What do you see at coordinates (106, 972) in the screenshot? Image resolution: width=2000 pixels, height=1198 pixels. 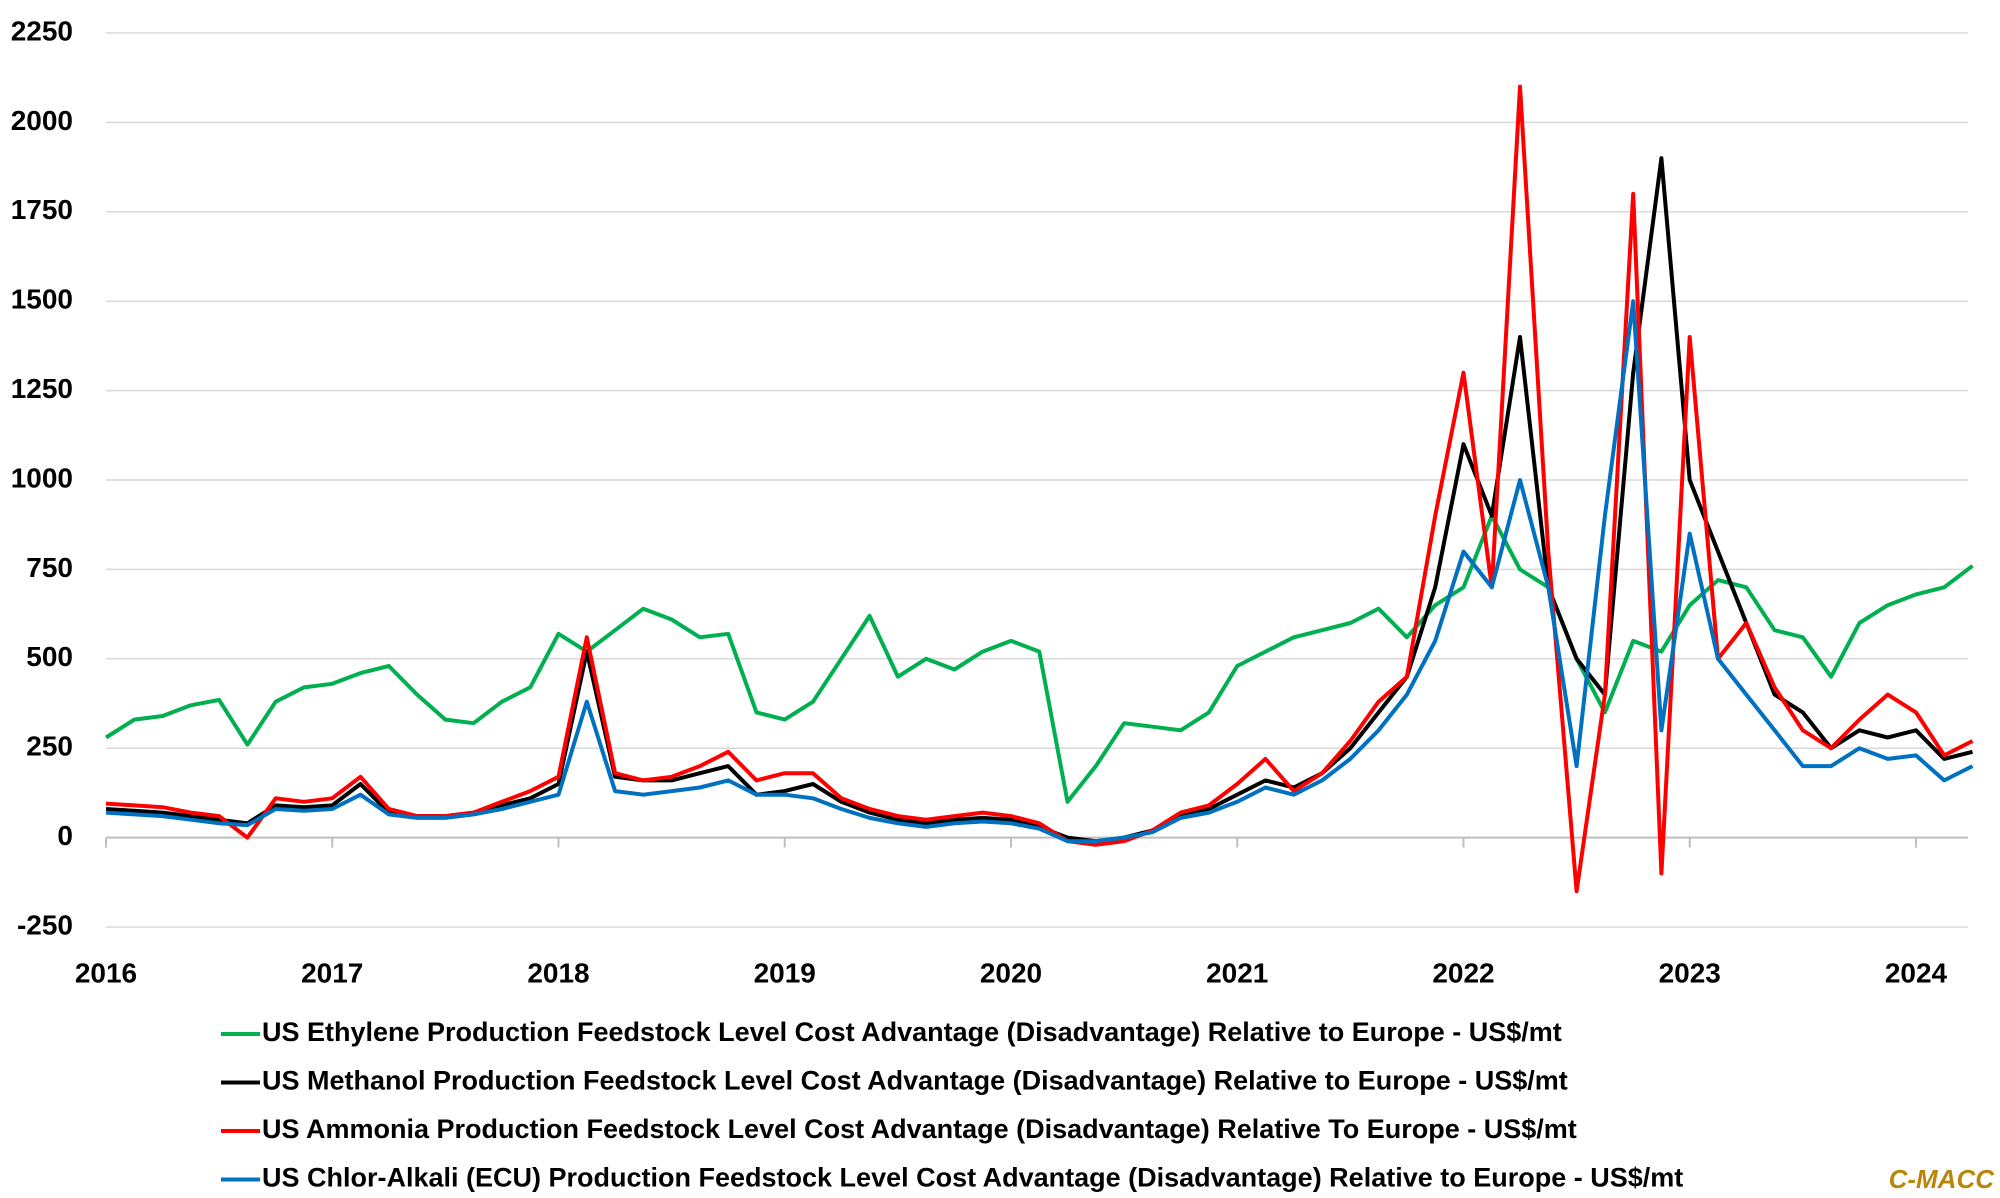 I see `x-tick-label: 2016` at bounding box center [106, 972].